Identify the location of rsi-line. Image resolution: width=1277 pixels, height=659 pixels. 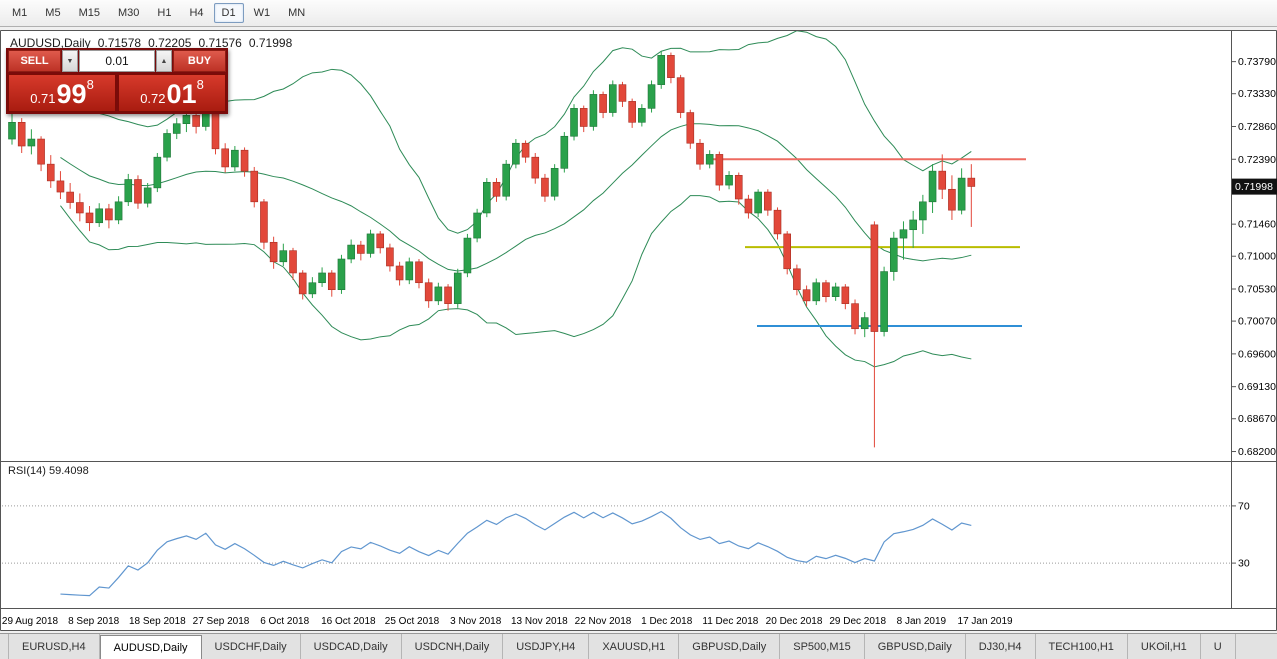
(516, 553).